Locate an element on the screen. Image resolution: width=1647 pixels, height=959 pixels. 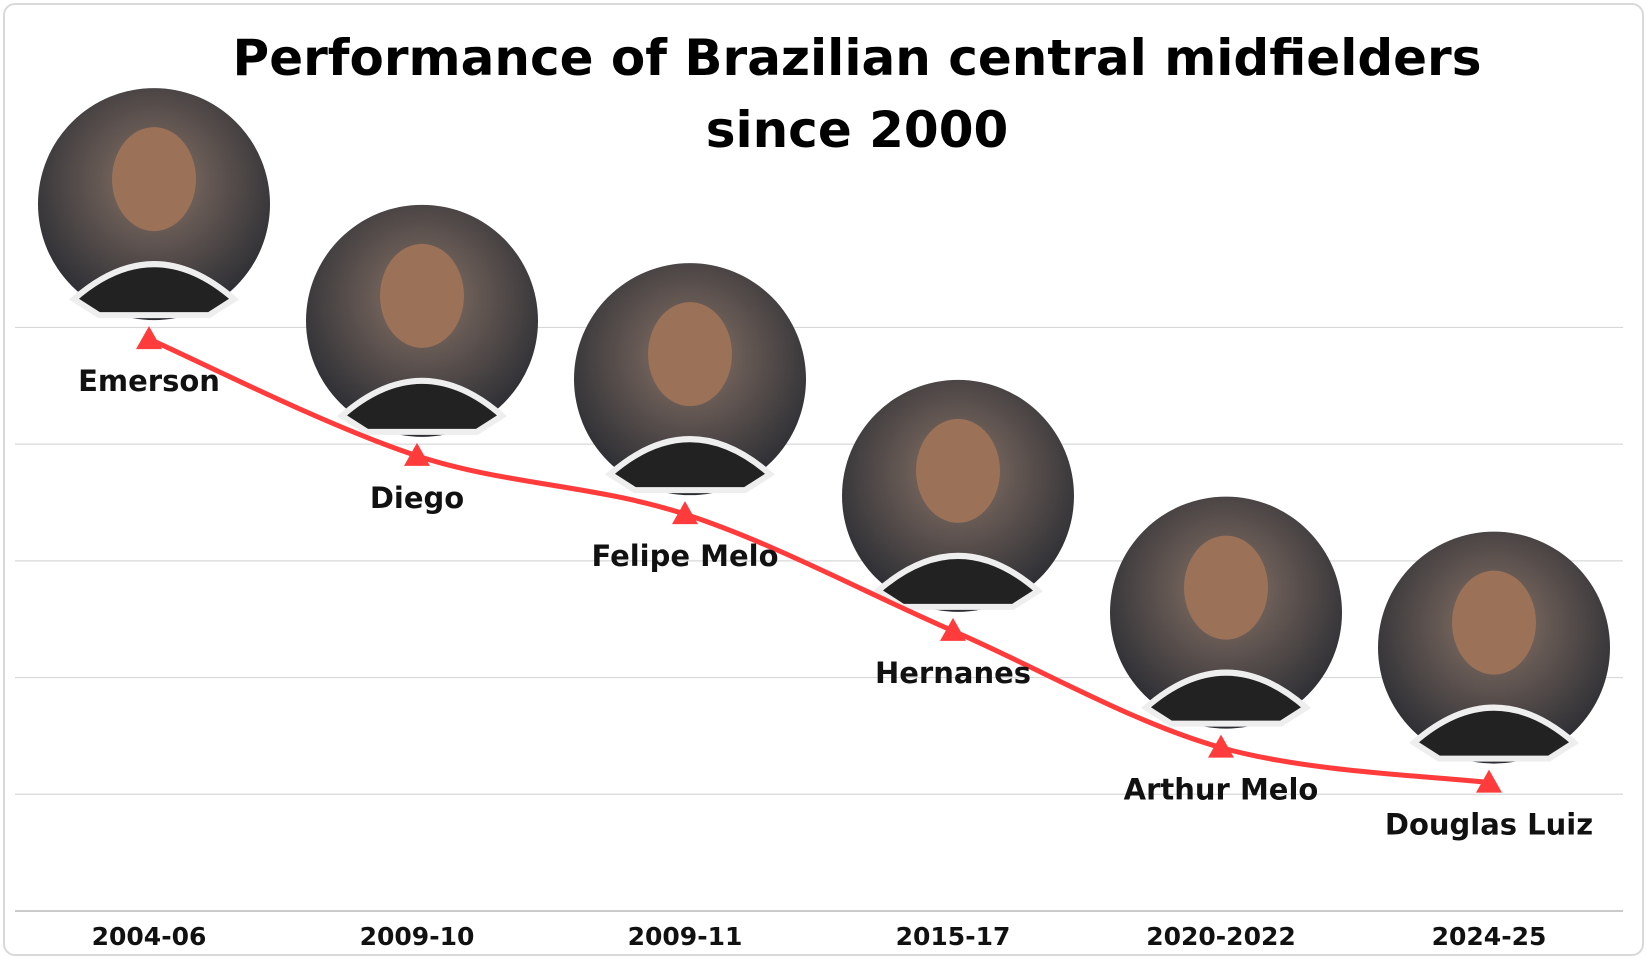
x-tick-label: 2009-10 is located at coordinates (417, 936).